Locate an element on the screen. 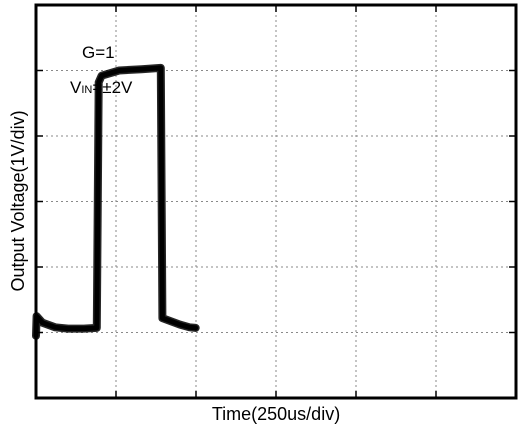 Image resolution: width=518 pixels, height=427 pixels. y-axis-label: Output Voltage(1V/div) is located at coordinates (18, 200).